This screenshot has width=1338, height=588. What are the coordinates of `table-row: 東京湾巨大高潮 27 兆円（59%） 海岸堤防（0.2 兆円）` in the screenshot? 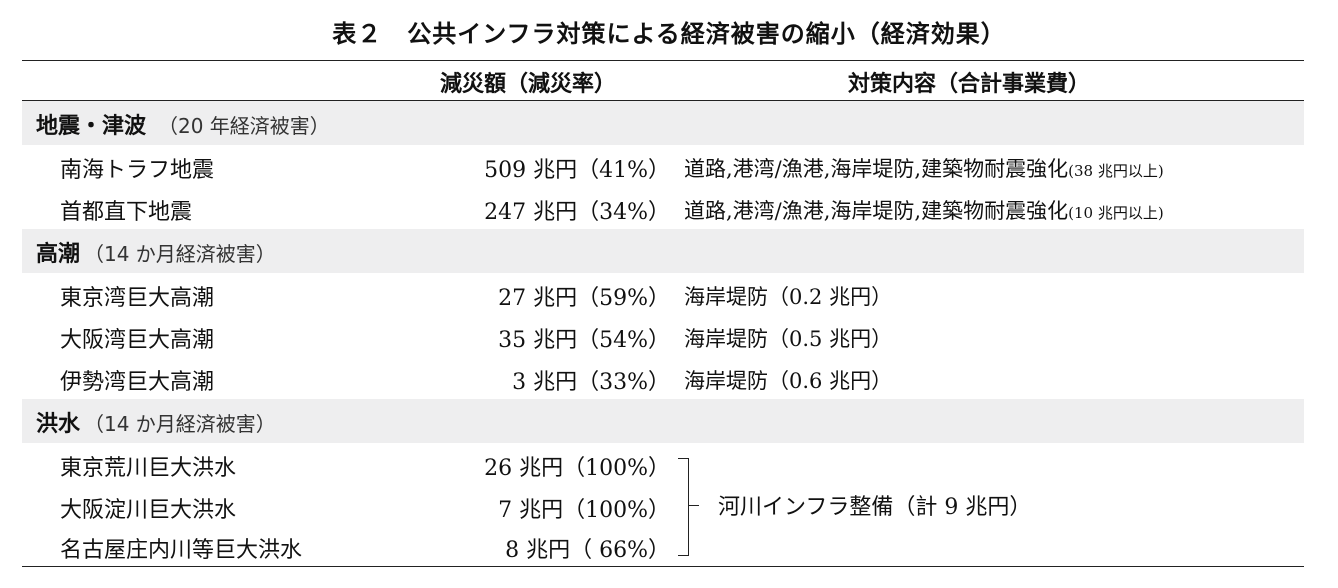 It's located at (663, 294).